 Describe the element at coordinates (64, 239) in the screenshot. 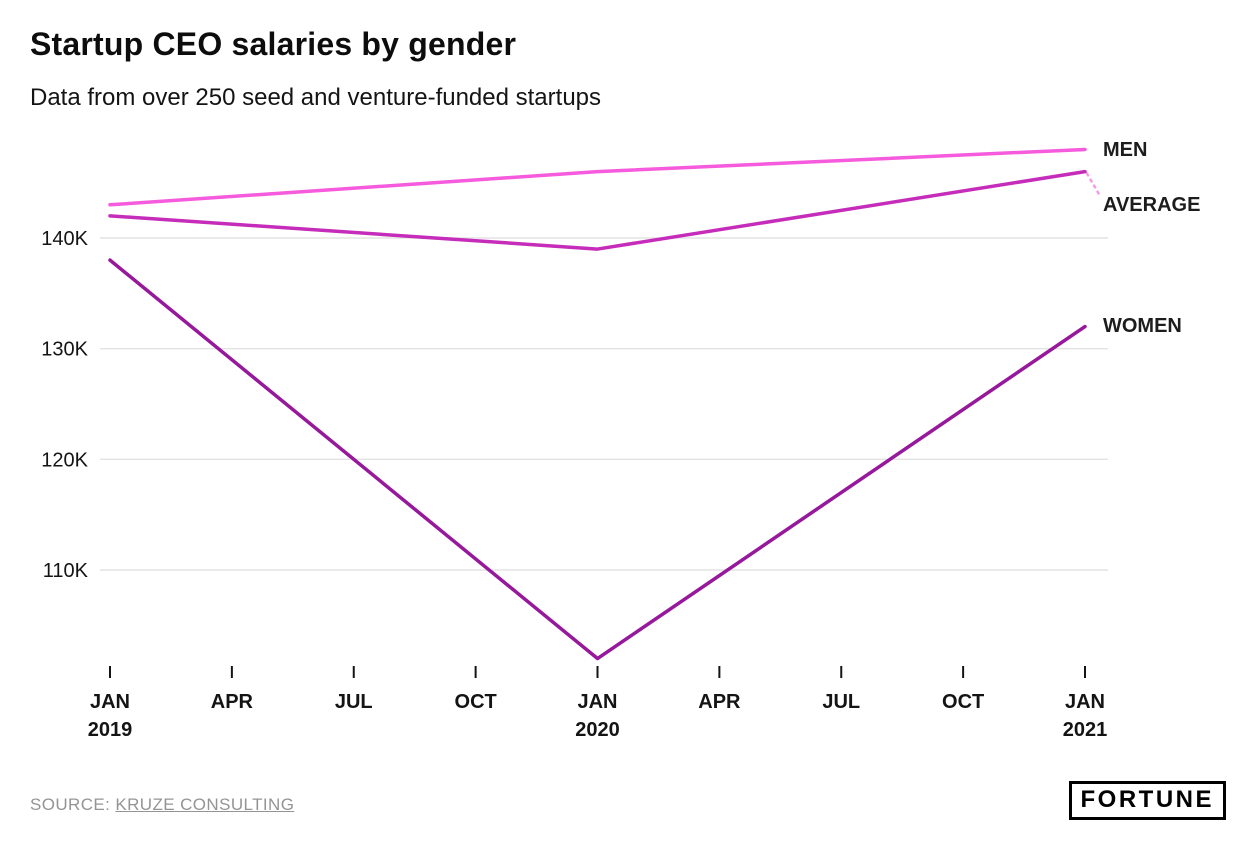

I see `y-tick-label: 140K` at that location.